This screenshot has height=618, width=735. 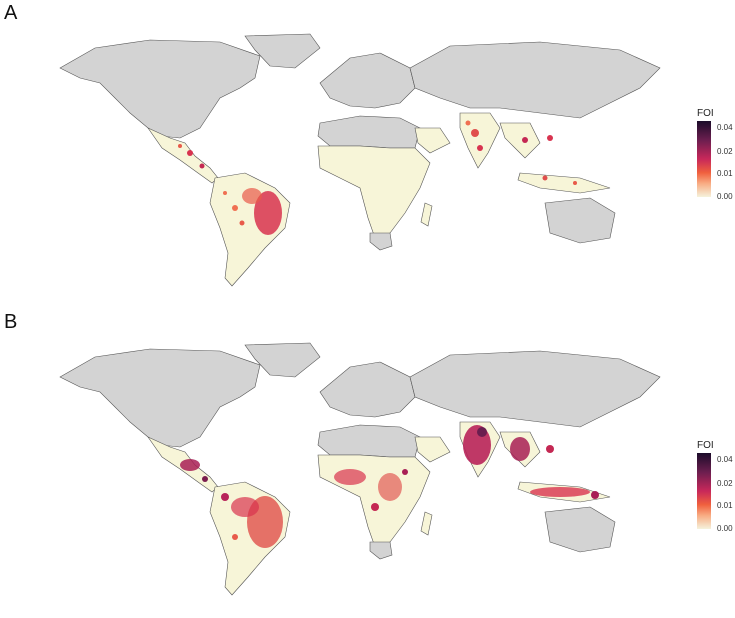 I want to click on legend-tick-b-2: 0.01, so click(x=725, y=505).